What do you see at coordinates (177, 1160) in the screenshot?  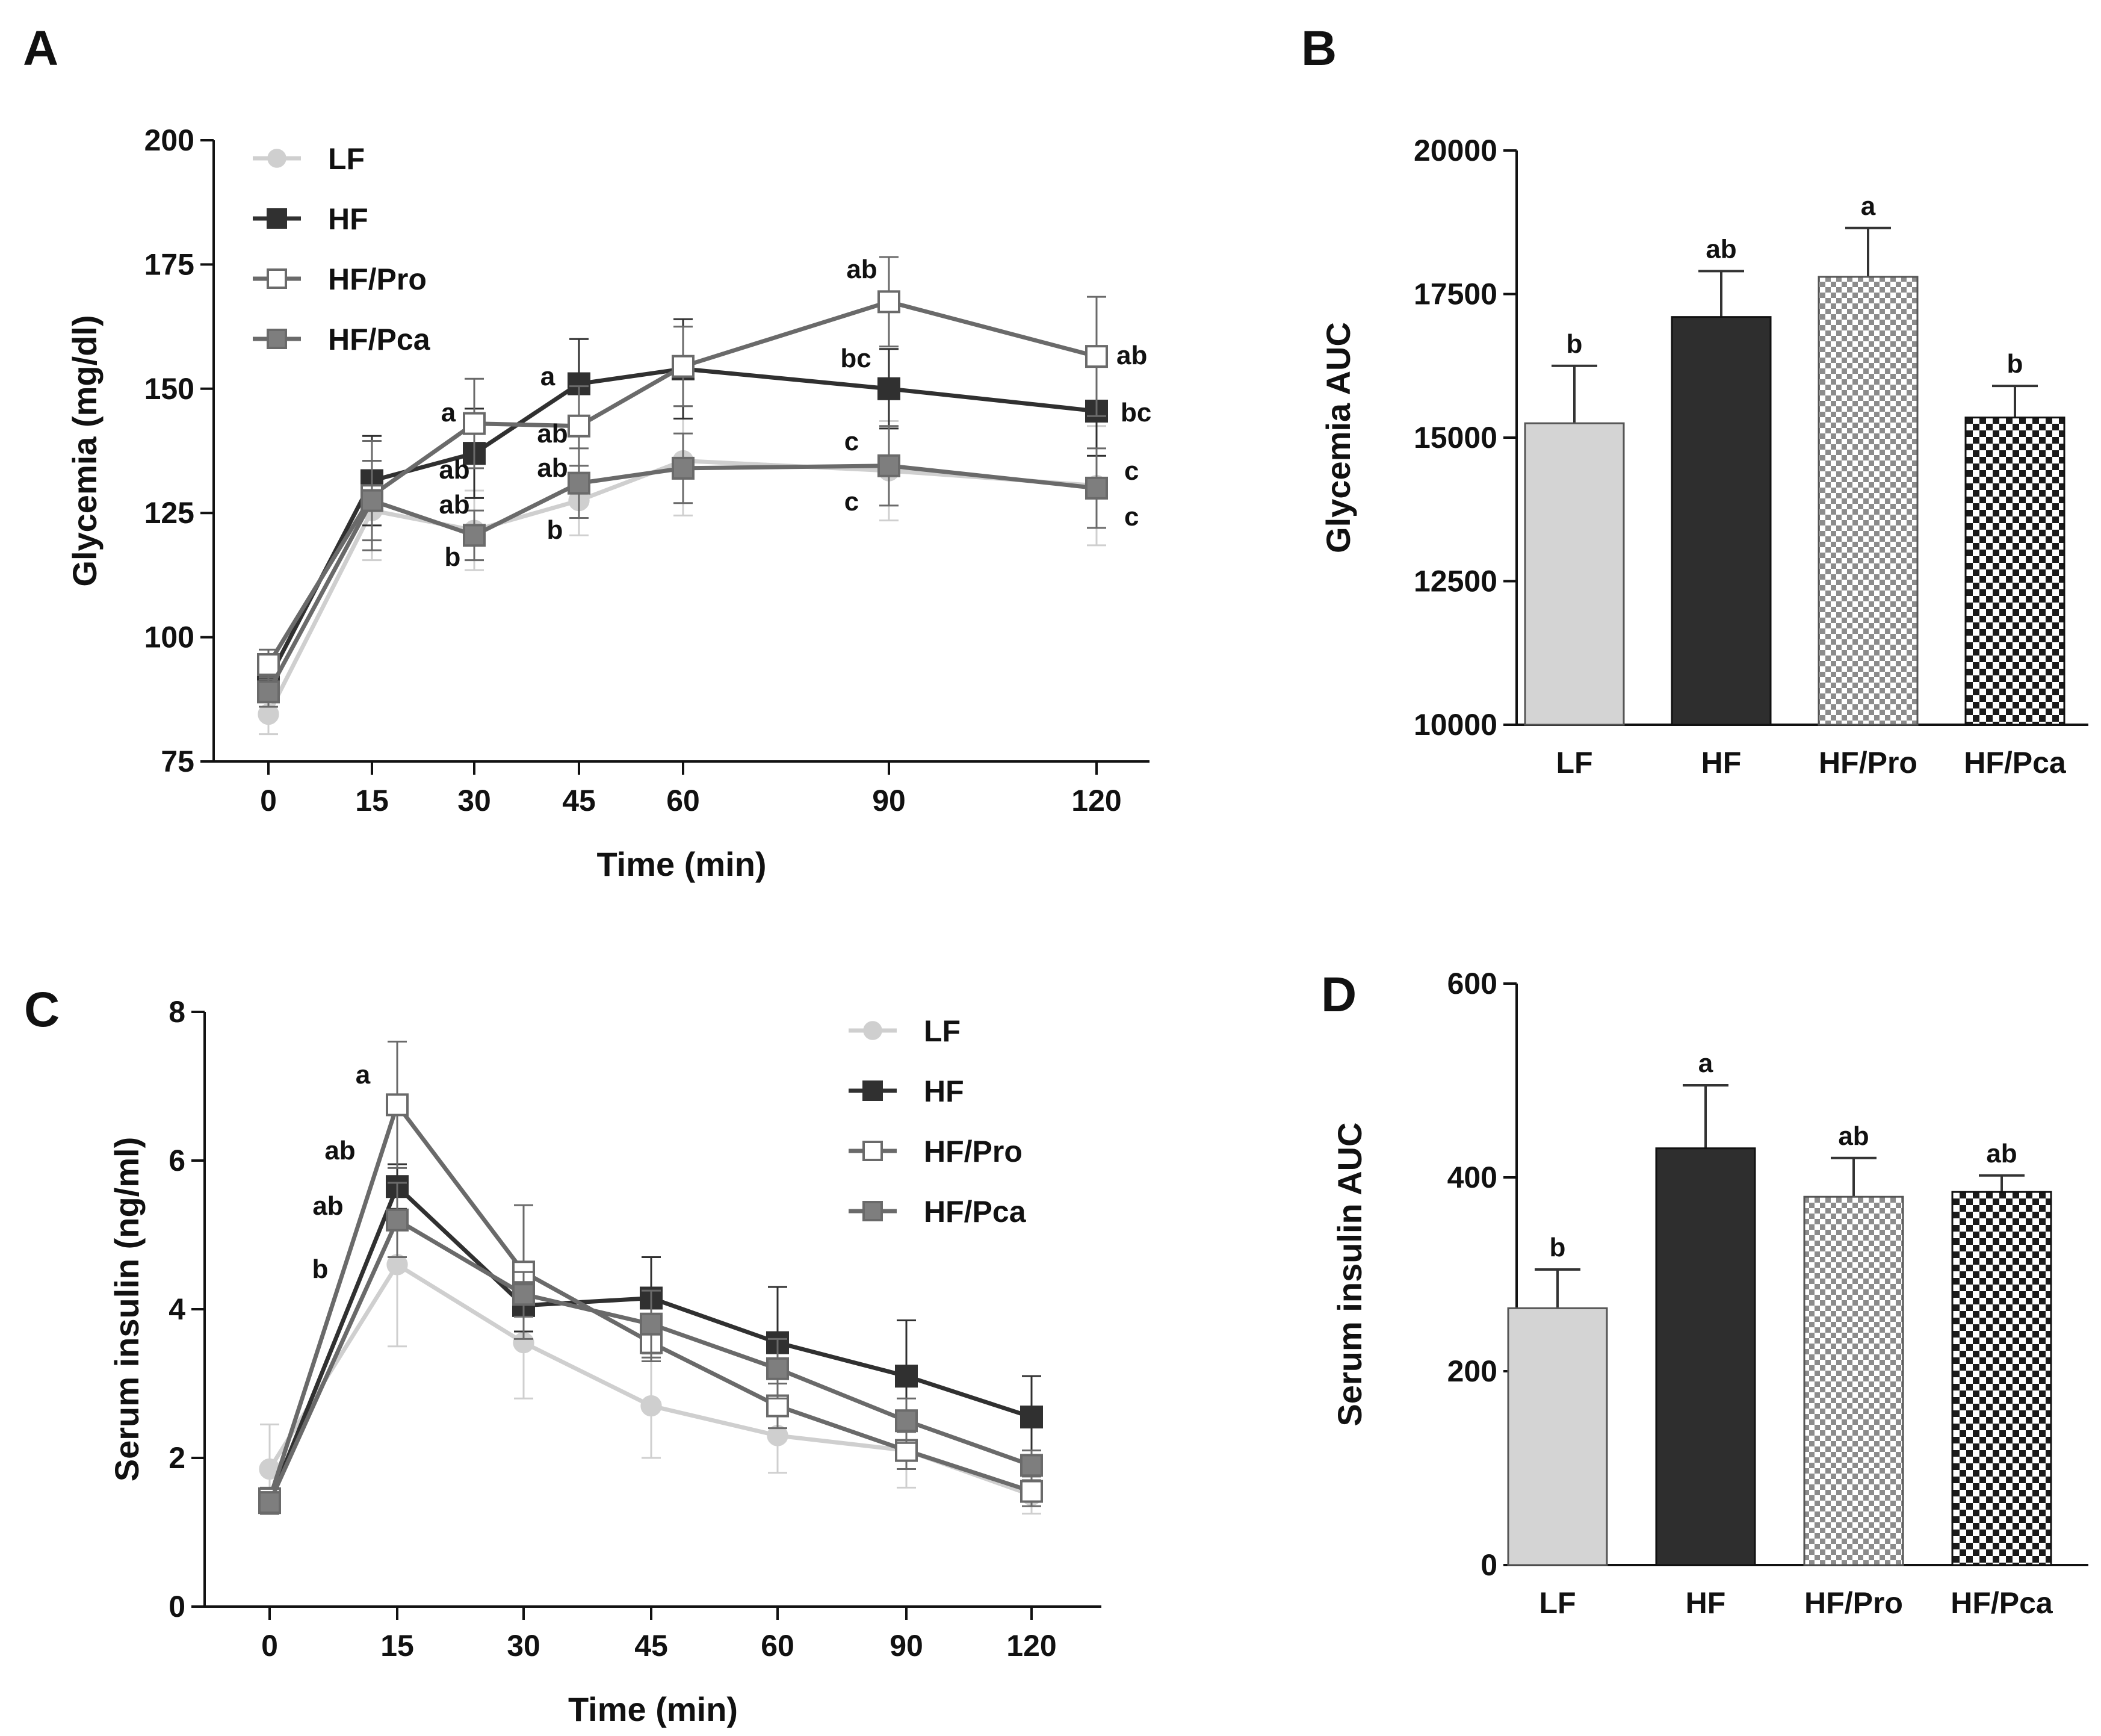 I see `y-tick-label: 6` at bounding box center [177, 1160].